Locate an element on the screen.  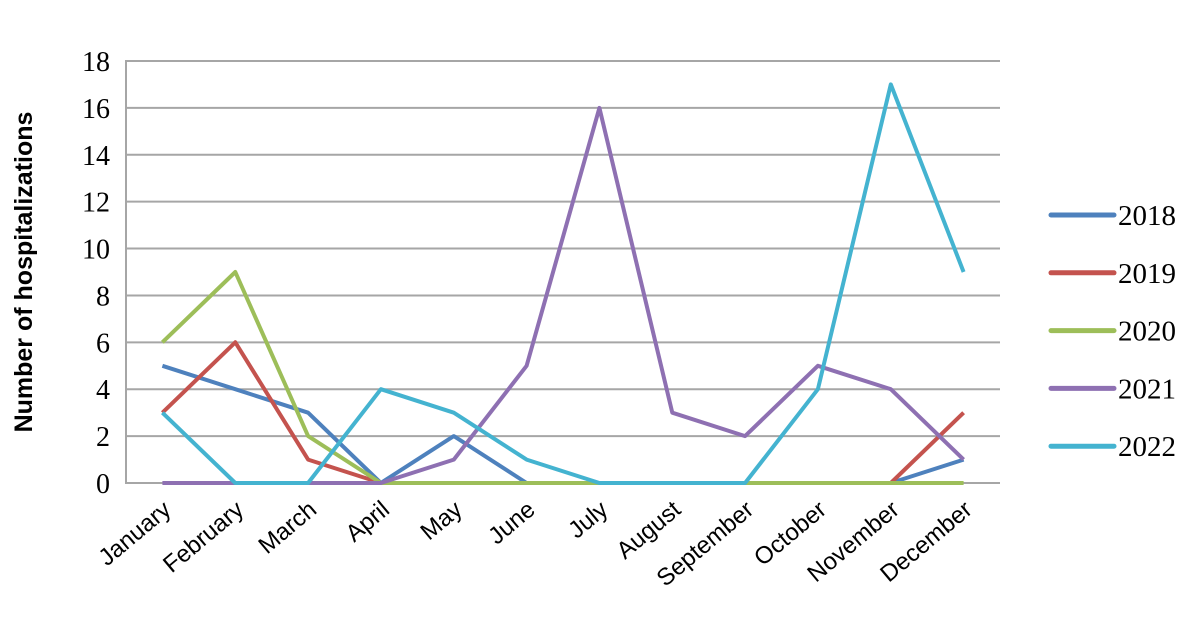
legend: 2018 2019 2020 2021 2022 is located at coordinates (1112, 331).